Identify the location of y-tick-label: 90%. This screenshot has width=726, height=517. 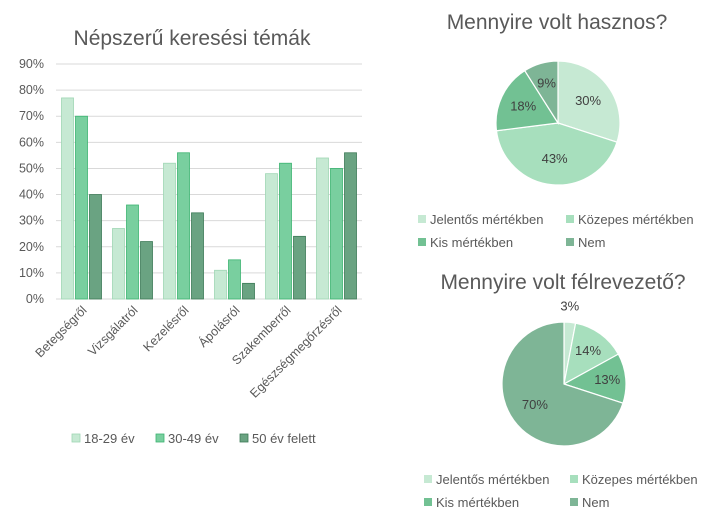
(31, 64).